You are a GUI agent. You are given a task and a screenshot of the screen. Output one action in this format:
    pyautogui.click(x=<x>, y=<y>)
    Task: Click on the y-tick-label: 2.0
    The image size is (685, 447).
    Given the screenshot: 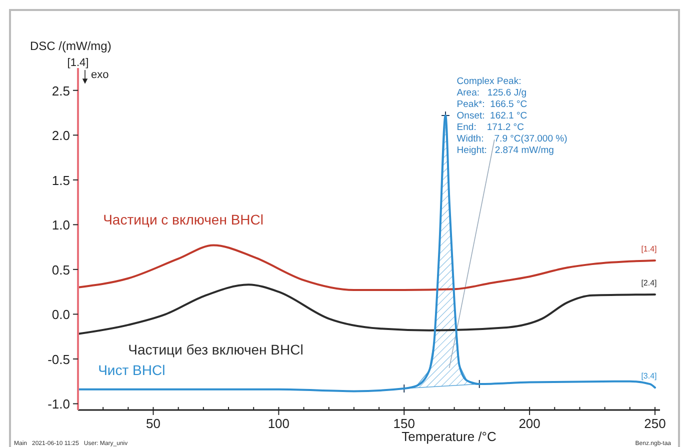 What is the action you would take?
    pyautogui.click(x=61, y=136)
    